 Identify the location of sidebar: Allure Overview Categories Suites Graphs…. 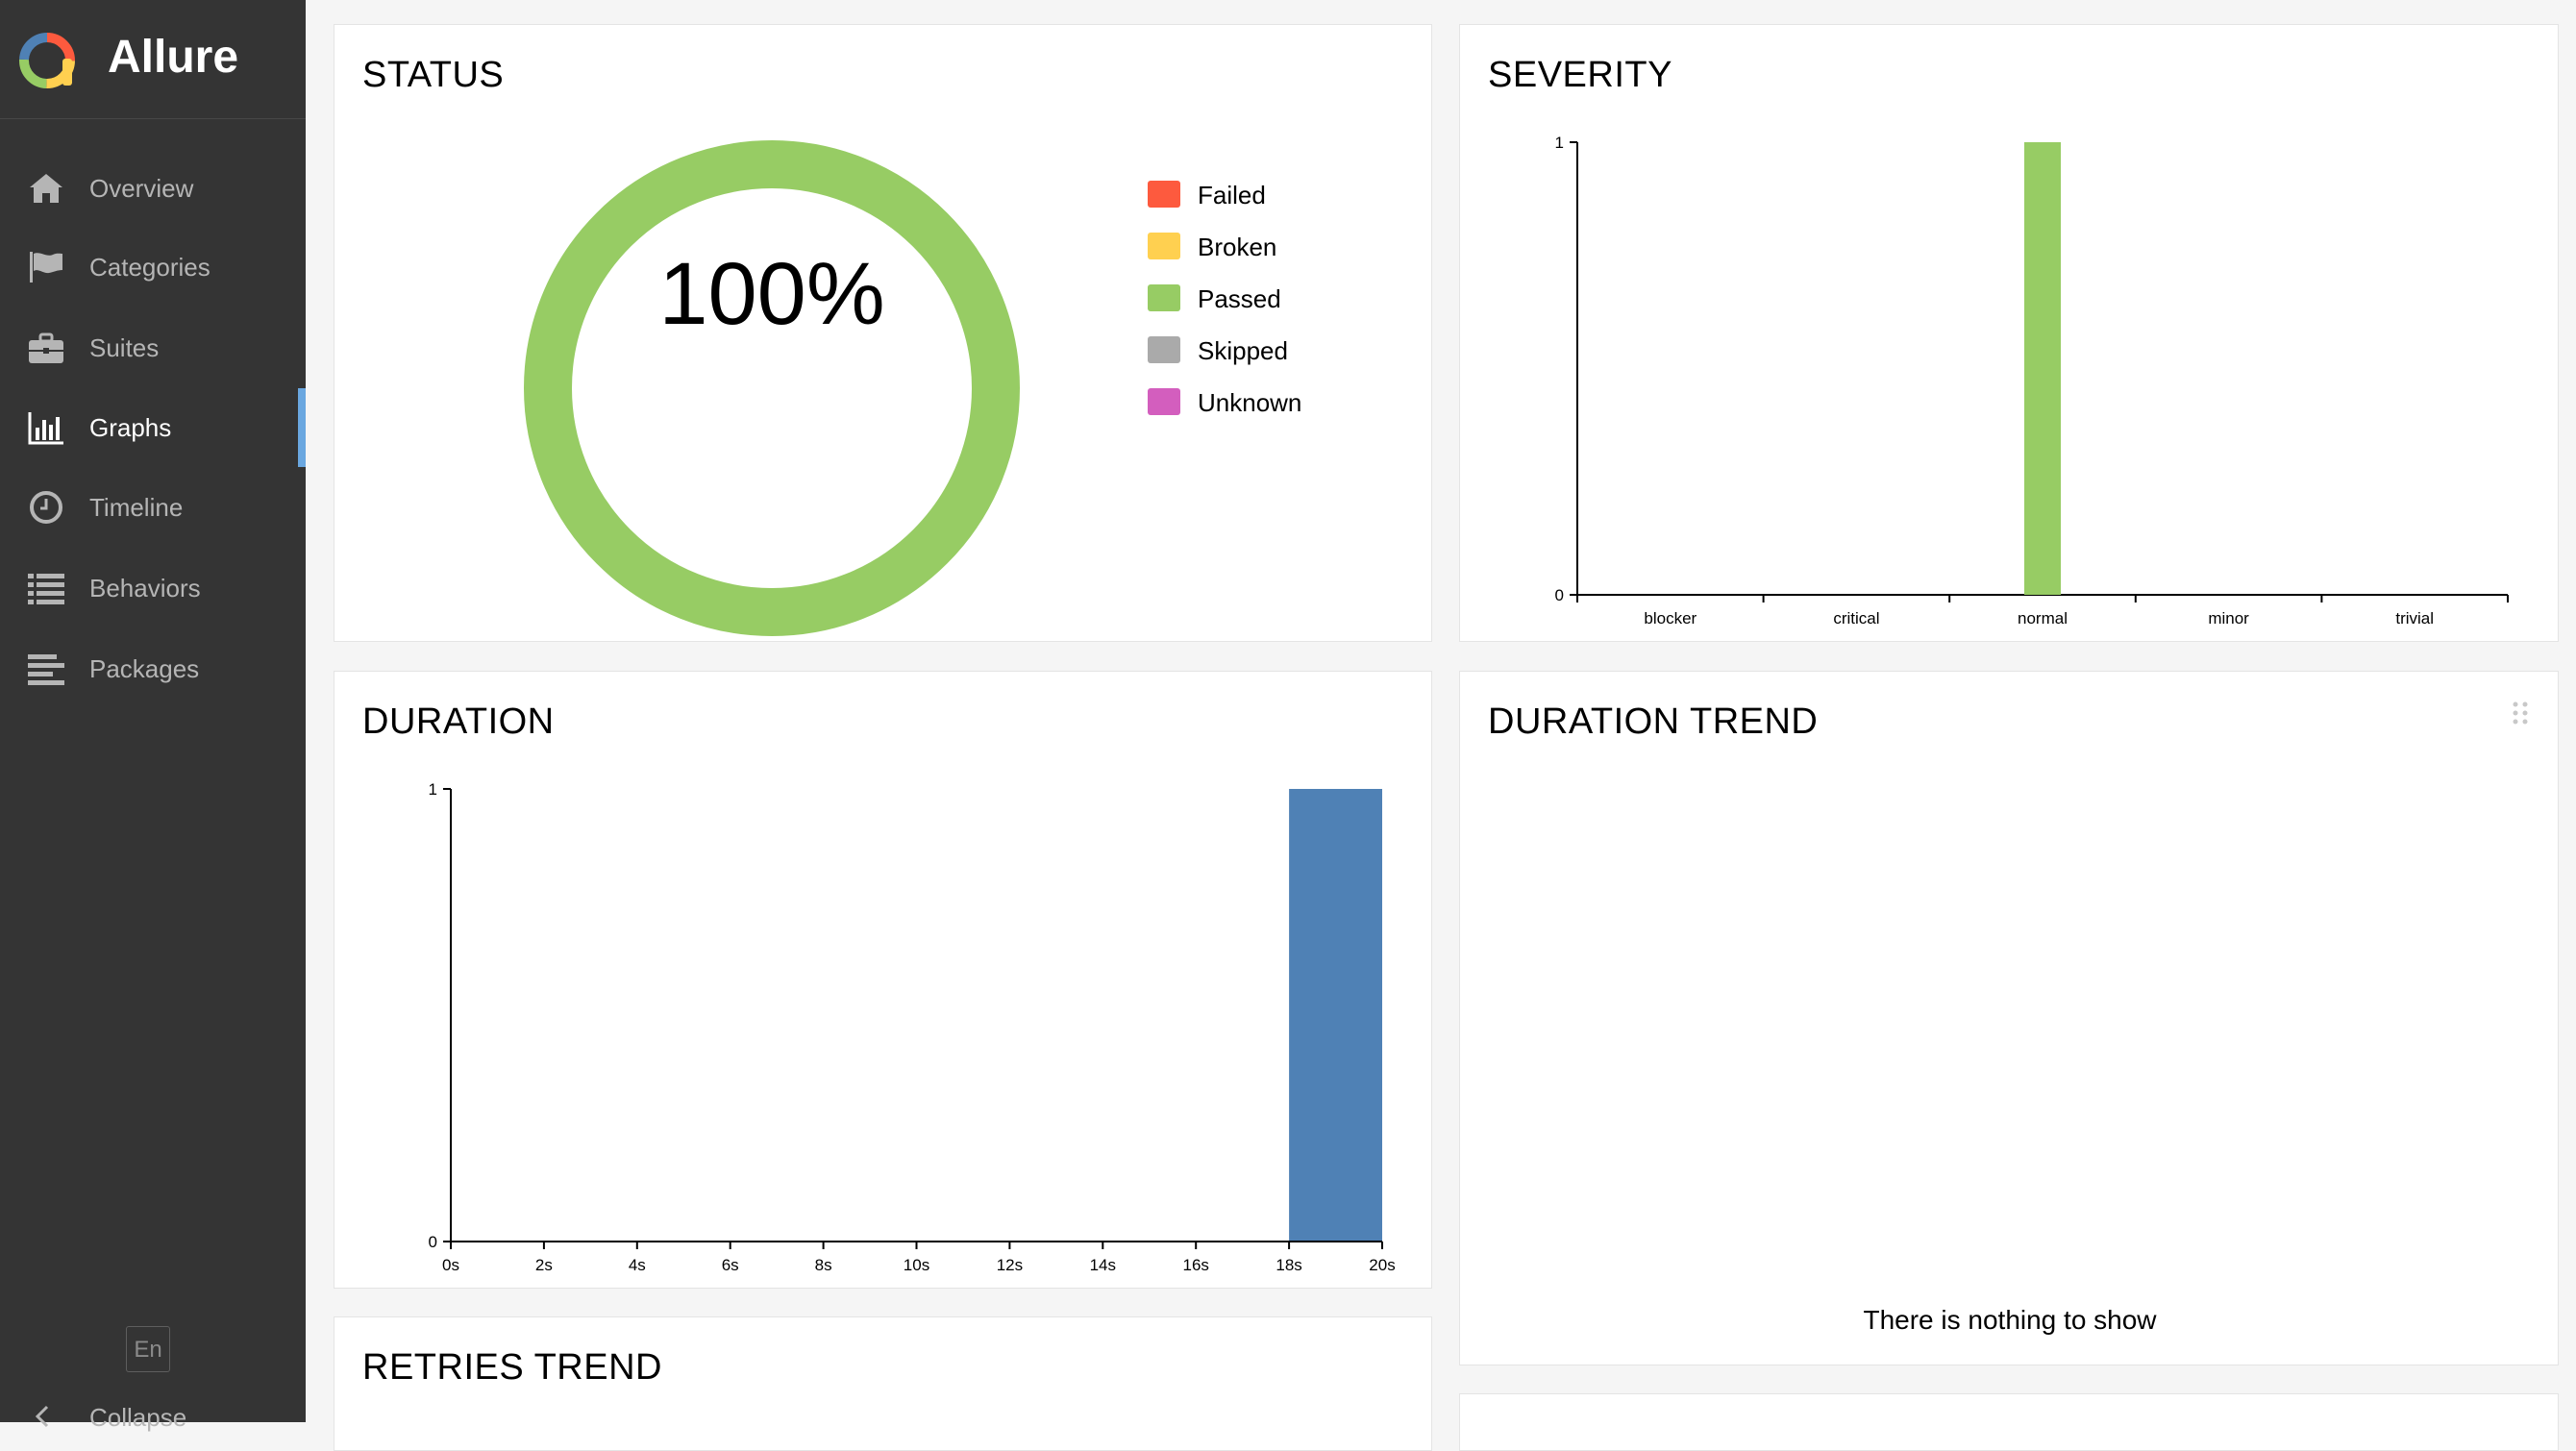
(153, 716).